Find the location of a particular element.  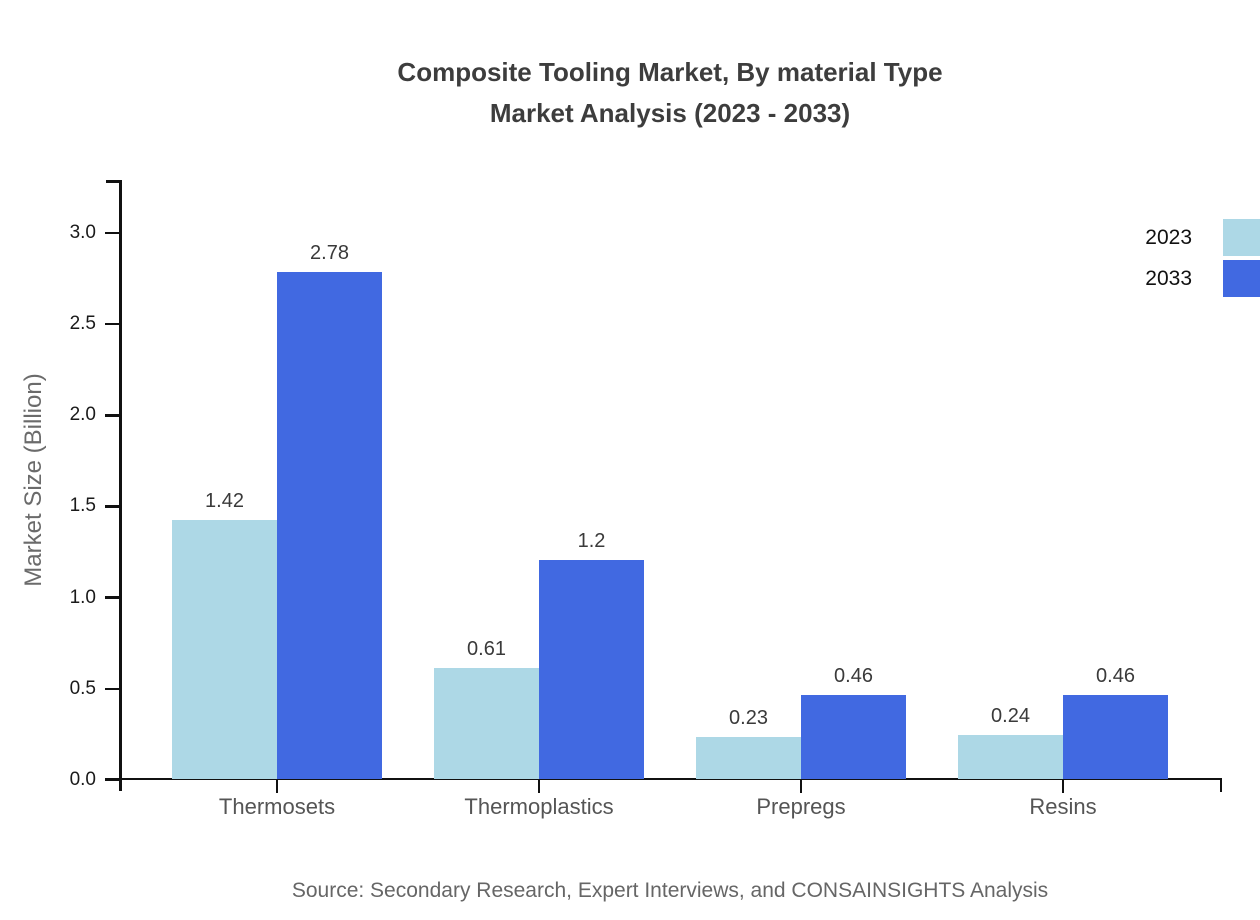

y-tick-label: 3.0 is located at coordinates (82, 232).